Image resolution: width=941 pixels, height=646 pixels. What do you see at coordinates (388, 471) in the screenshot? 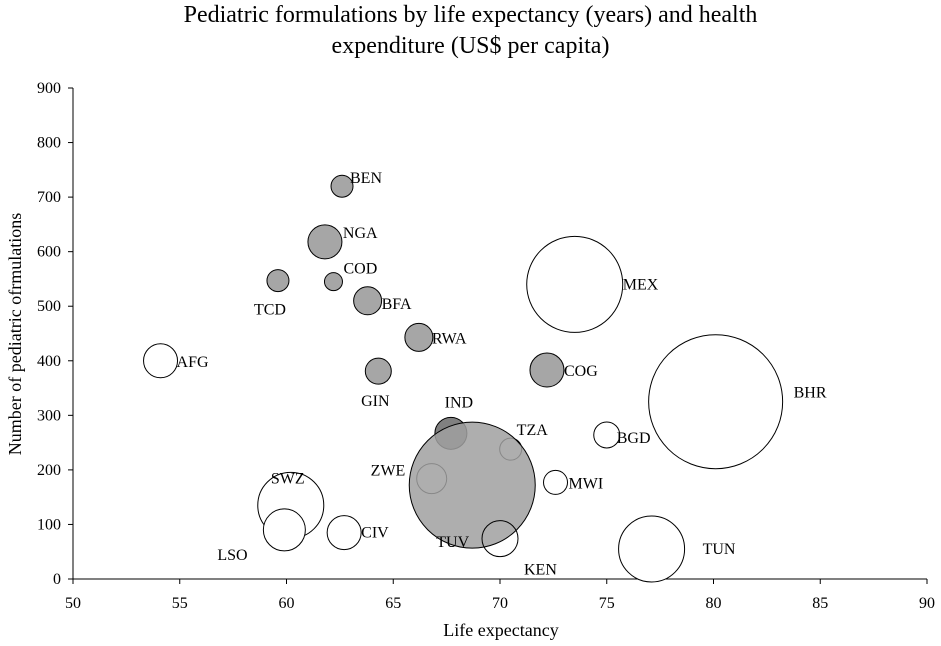
I see `bubble-label-zwe: ZWE` at bounding box center [388, 471].